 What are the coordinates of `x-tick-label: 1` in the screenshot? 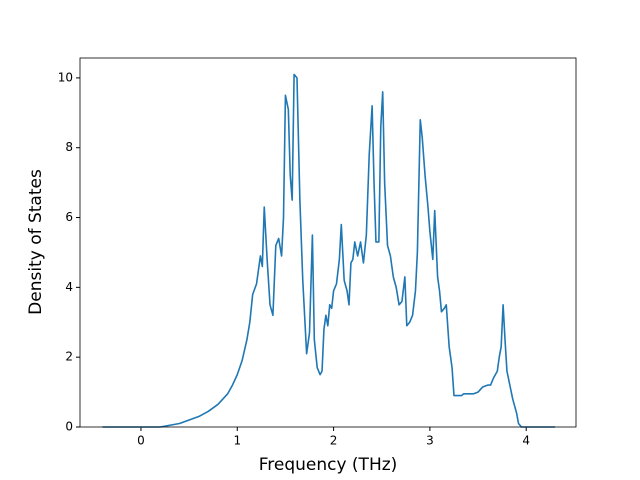 It's located at (237, 441).